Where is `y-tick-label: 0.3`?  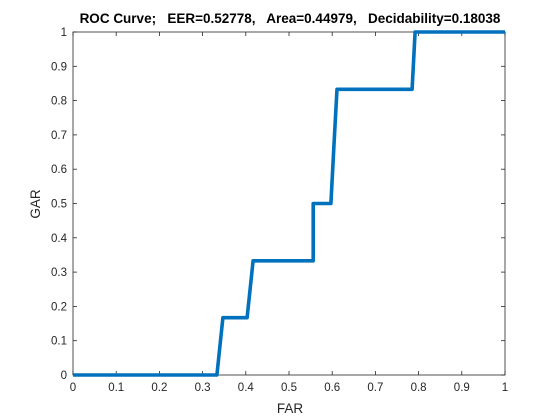
y-tick-label: 0.3 is located at coordinates (59, 273).